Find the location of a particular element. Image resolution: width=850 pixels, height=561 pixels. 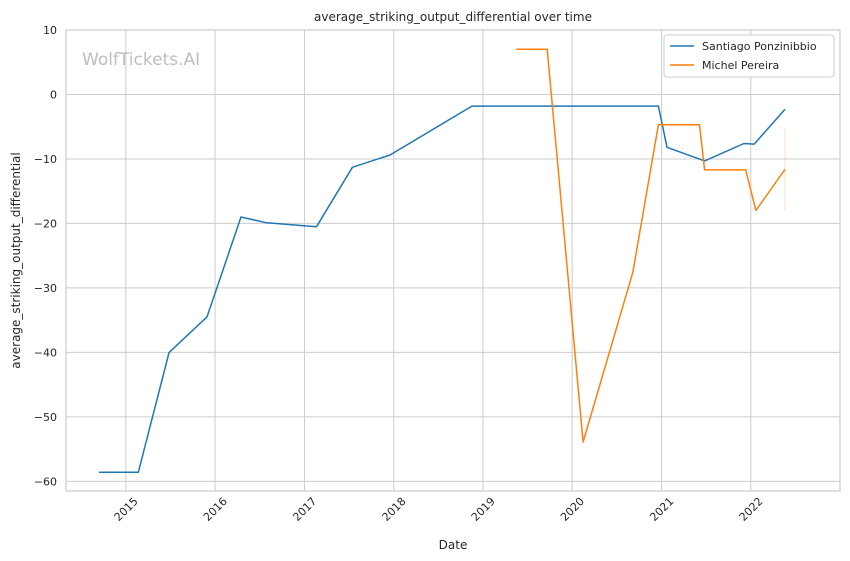

legend-label-1: Santiago Ponzinibbio is located at coordinates (759, 46).